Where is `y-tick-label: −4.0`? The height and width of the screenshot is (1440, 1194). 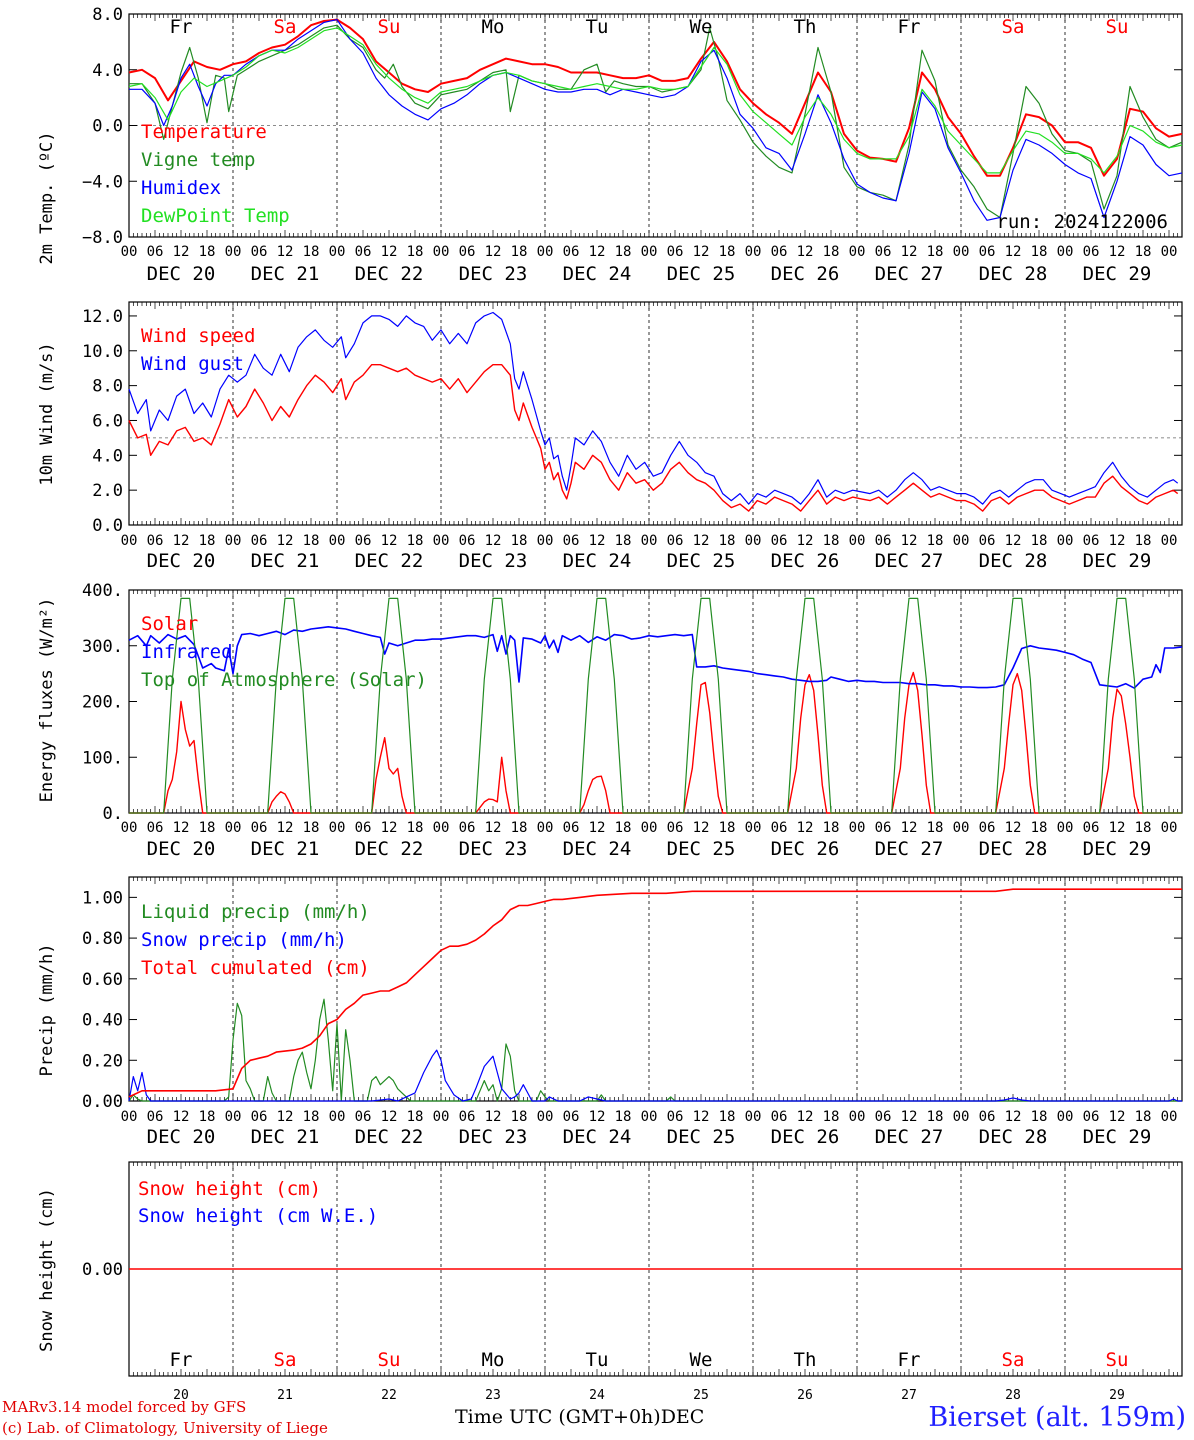
y-tick-label: −4.0 is located at coordinates (102, 182).